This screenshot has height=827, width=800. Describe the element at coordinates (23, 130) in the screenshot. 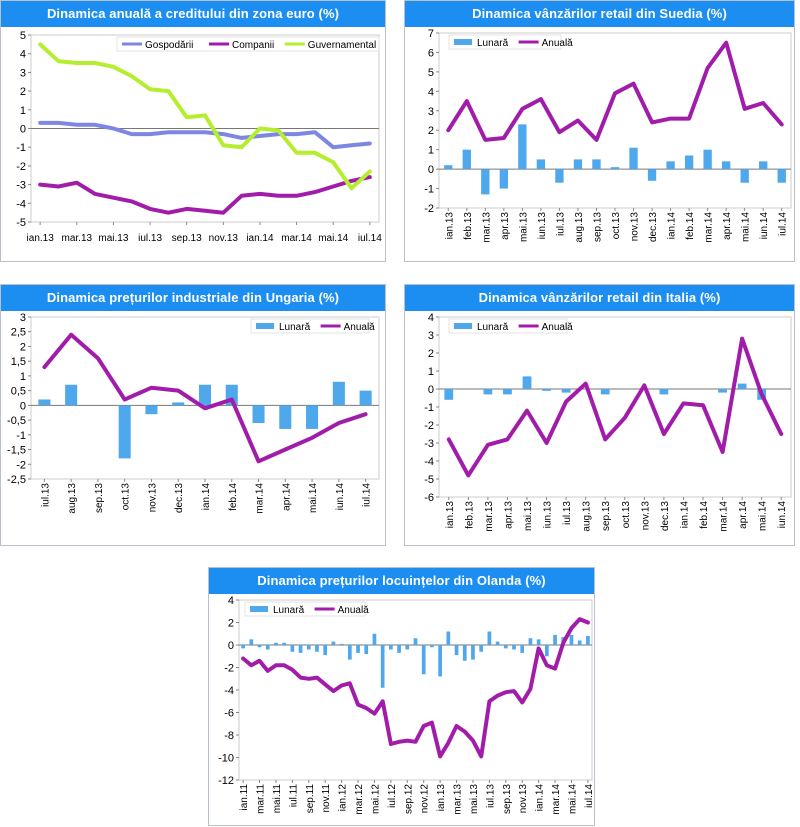

I see `y-tick-label: 0` at that location.